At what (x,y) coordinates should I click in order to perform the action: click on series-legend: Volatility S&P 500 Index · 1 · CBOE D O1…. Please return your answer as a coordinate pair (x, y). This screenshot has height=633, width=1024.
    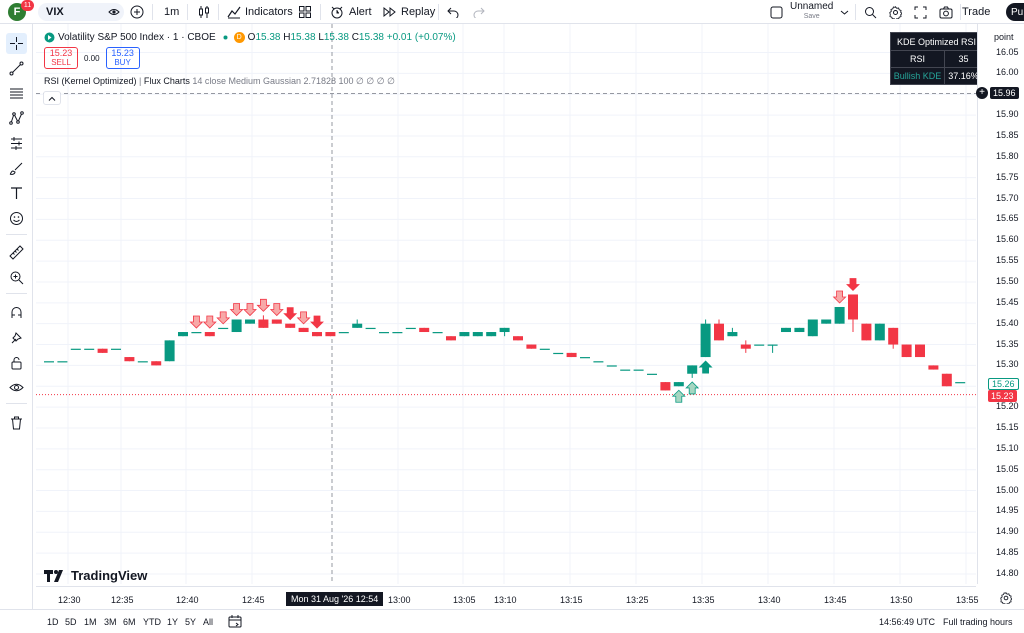
    Looking at the image, I should click on (250, 37).